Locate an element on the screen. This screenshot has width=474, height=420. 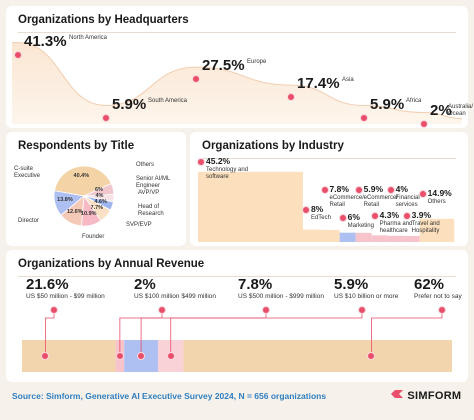
hq-divider is located at coordinates (237, 32).